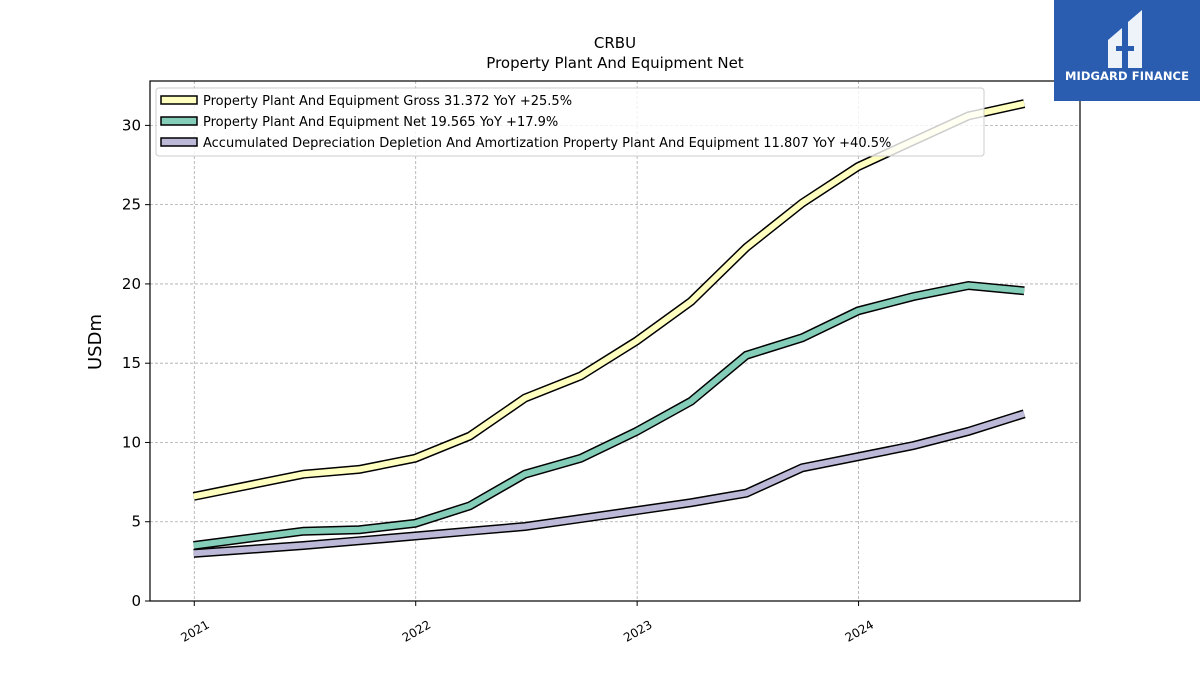 Image resolution: width=1200 pixels, height=675 pixels. Describe the element at coordinates (615, 43) in the screenshot. I see `chart-title: CRBU` at that location.